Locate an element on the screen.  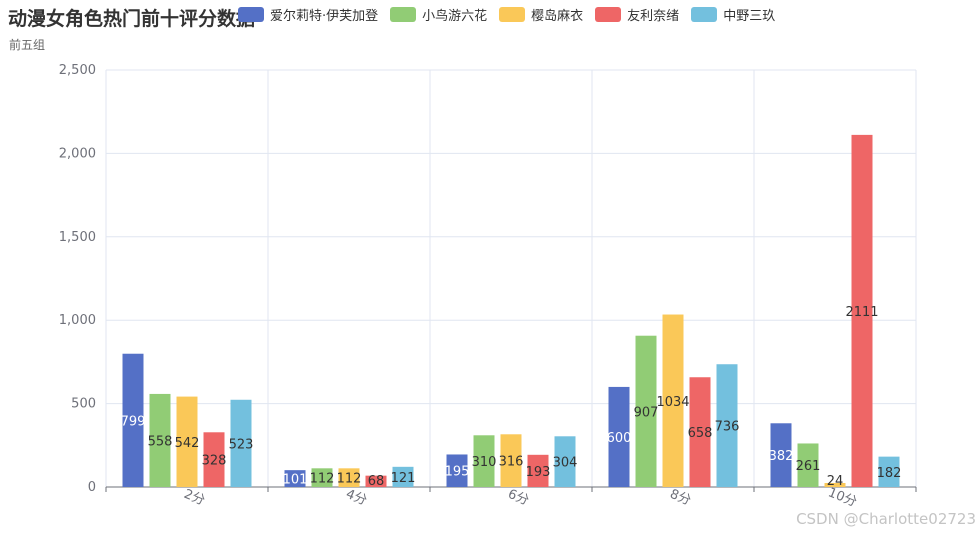
y-tick-label: 0 is located at coordinates (92, 487).